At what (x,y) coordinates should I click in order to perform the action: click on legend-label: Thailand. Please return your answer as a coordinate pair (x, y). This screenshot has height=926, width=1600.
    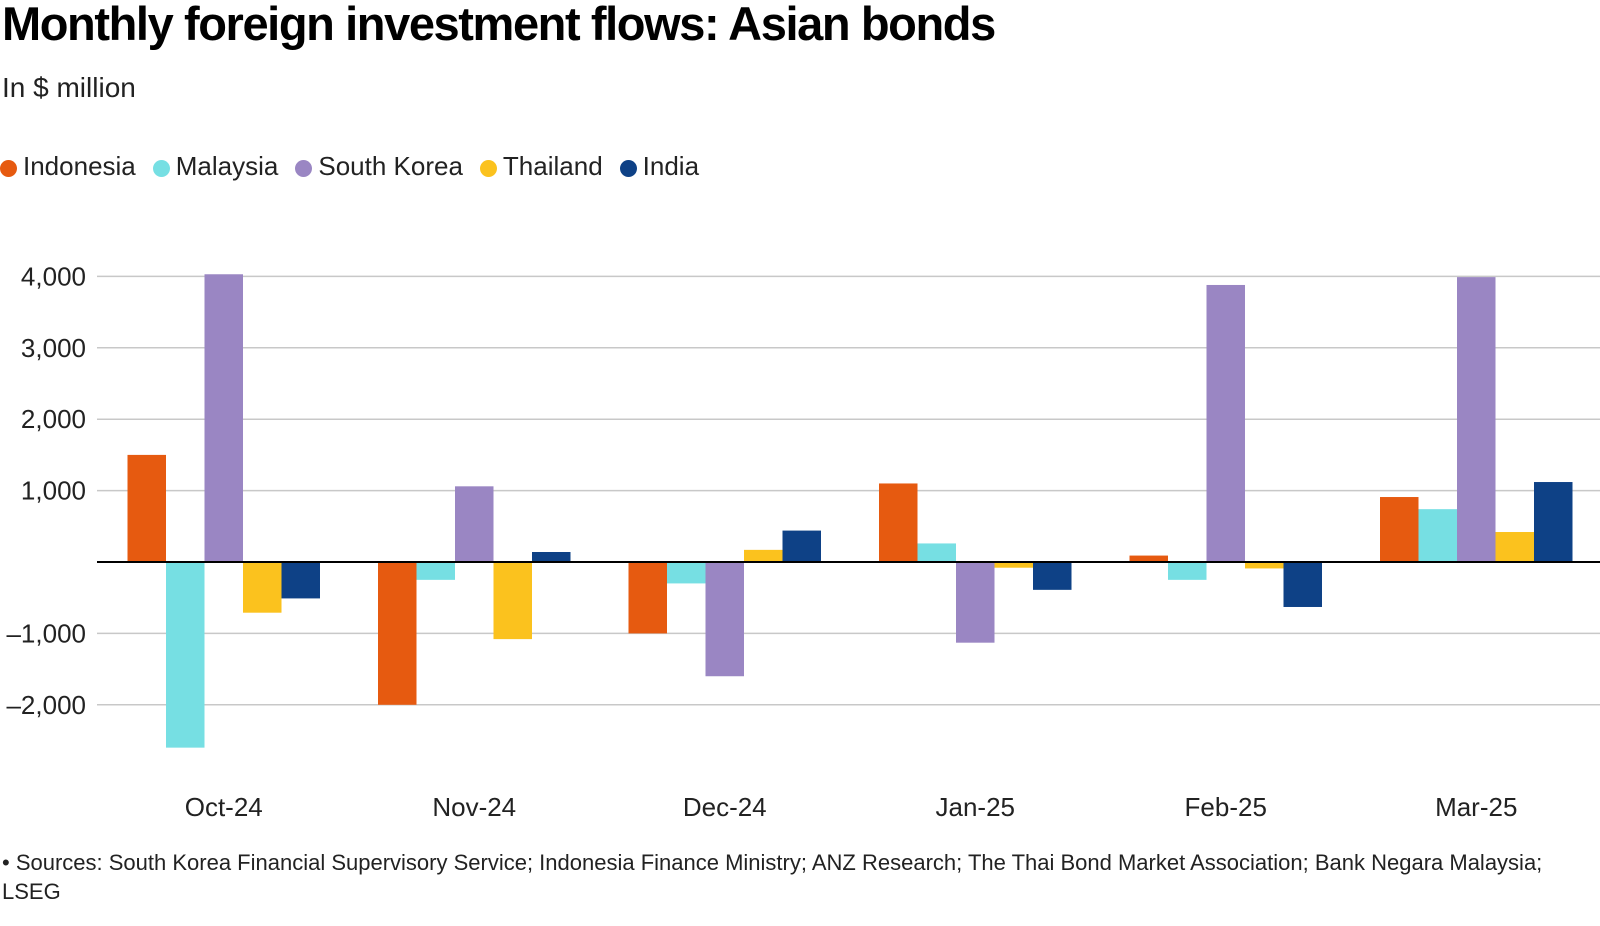
    Looking at the image, I should click on (552, 166).